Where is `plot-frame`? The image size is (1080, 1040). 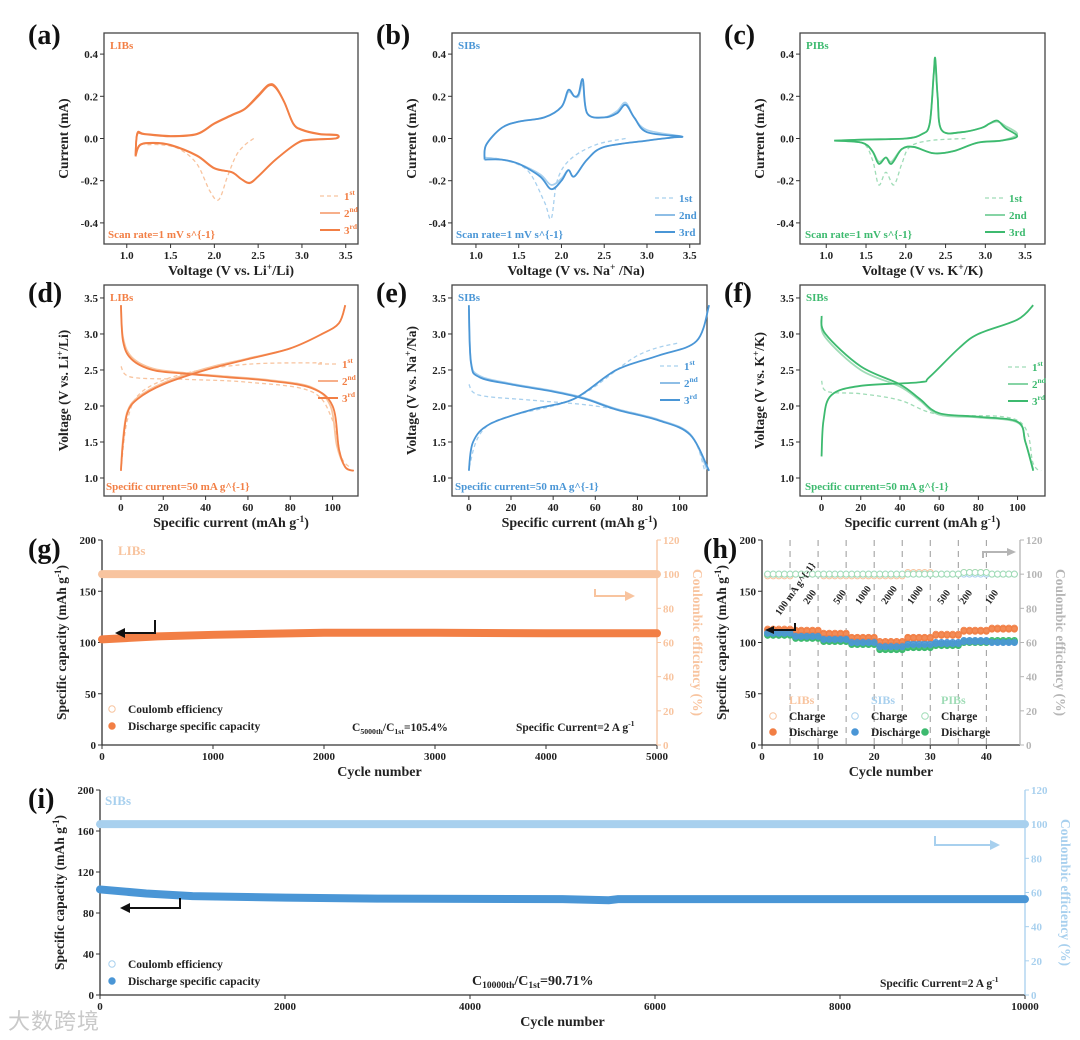
plot-frame is located at coordinates (922, 390).